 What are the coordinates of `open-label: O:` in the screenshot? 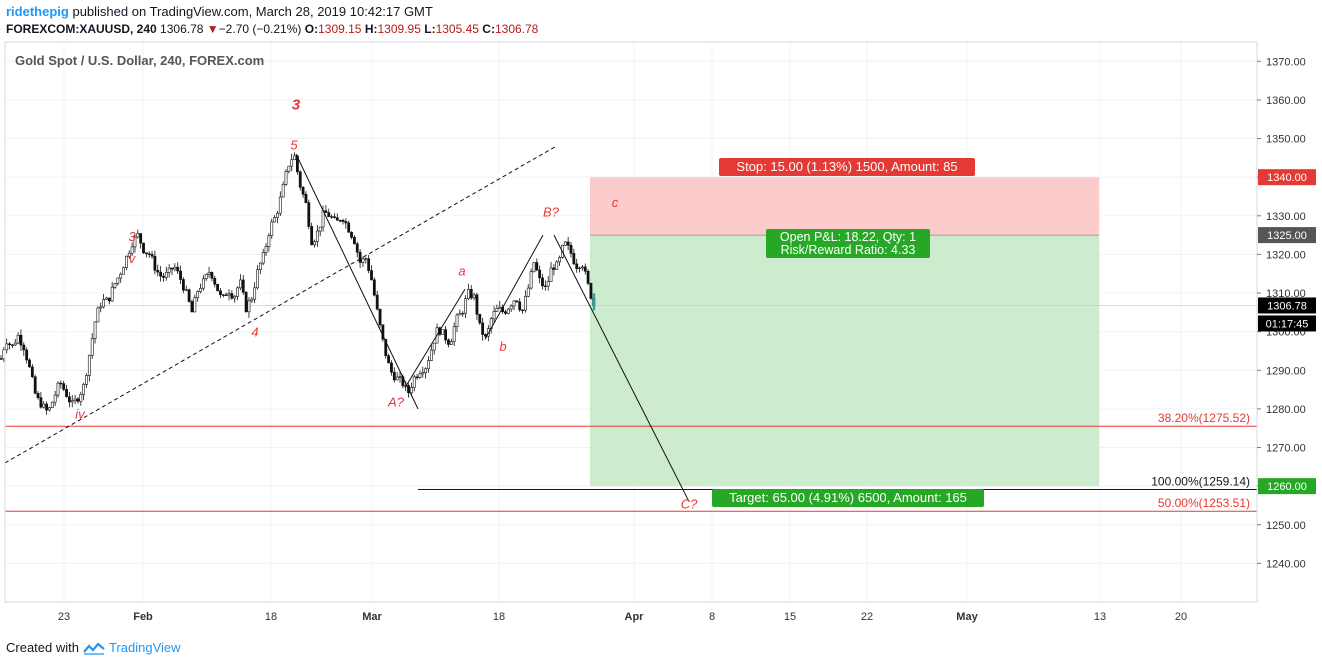 It's located at (311, 29).